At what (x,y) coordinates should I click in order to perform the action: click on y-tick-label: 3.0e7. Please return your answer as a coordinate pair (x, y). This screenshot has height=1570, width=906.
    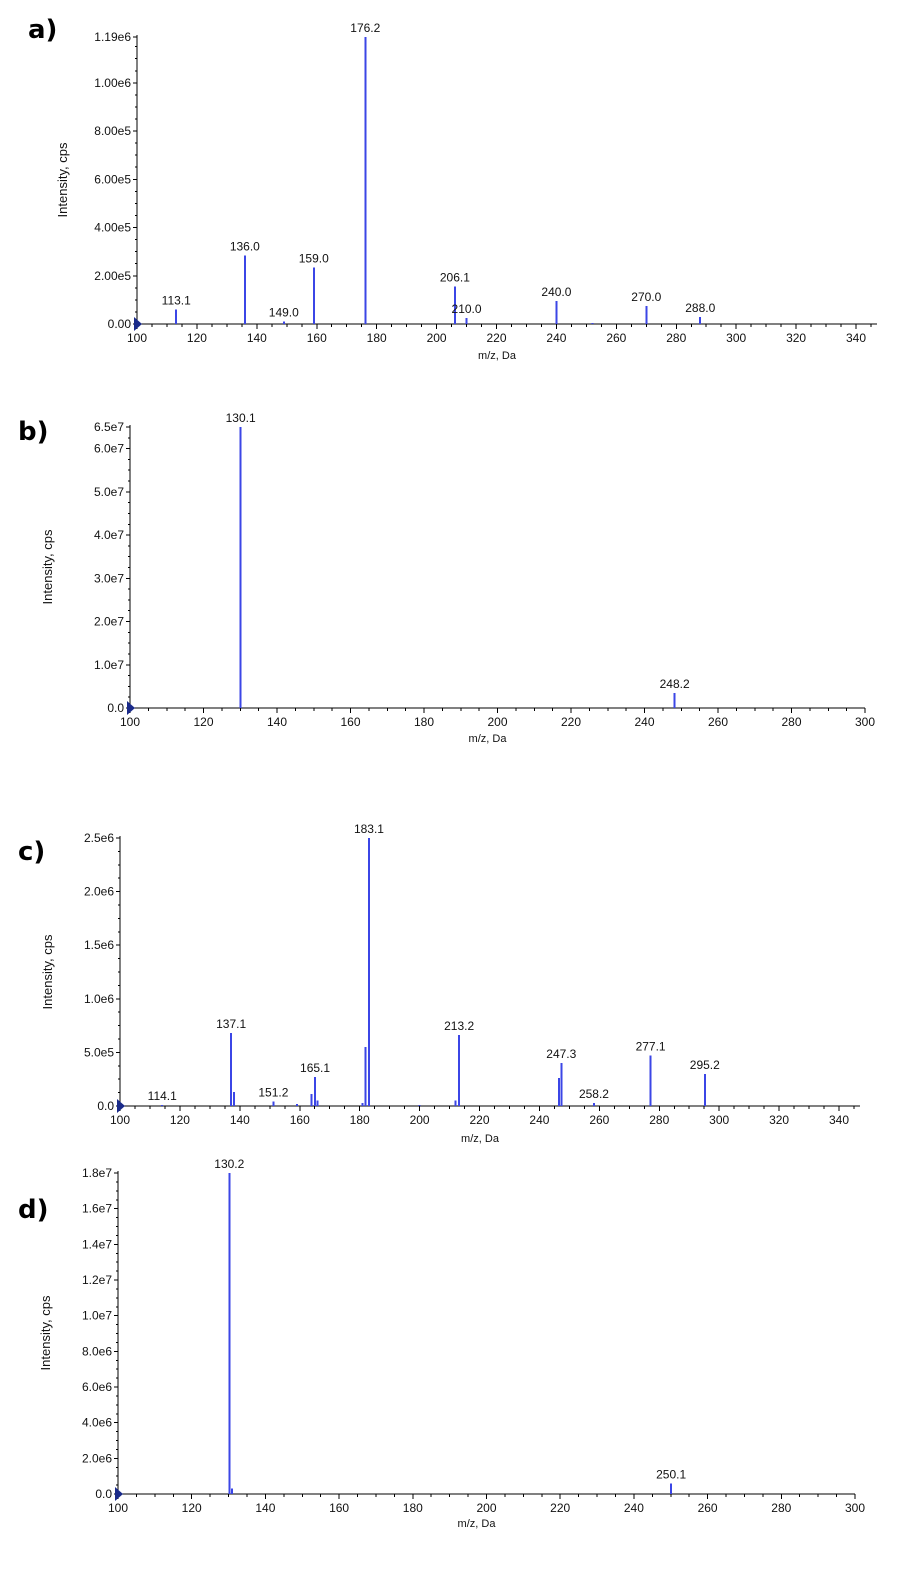
    Looking at the image, I should click on (109, 578).